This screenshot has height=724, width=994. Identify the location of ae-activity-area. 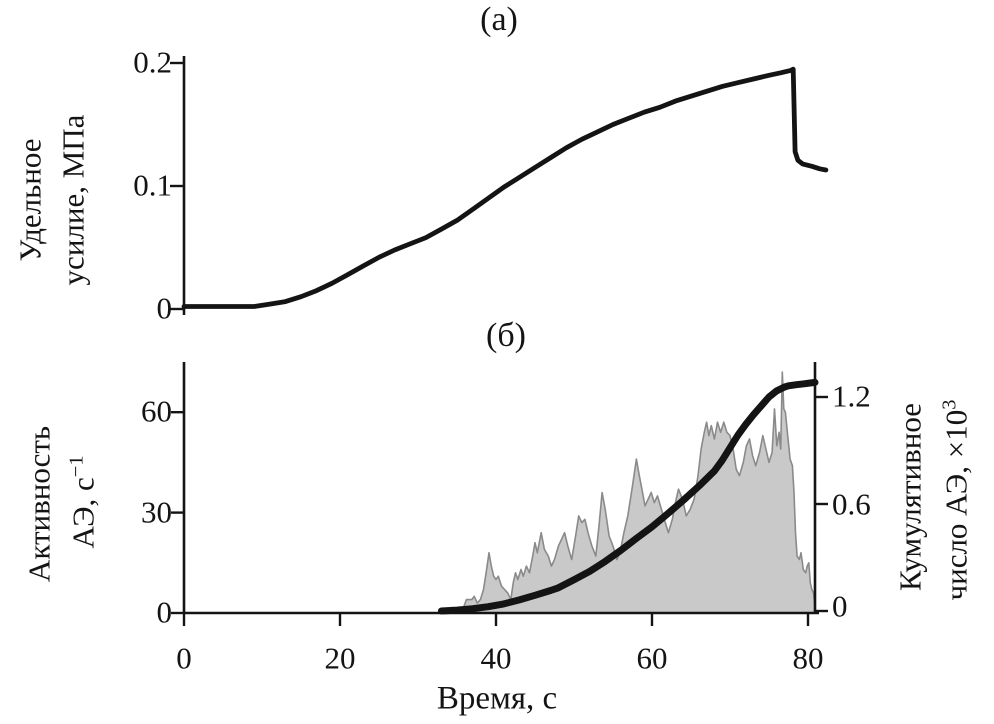
(628, 492).